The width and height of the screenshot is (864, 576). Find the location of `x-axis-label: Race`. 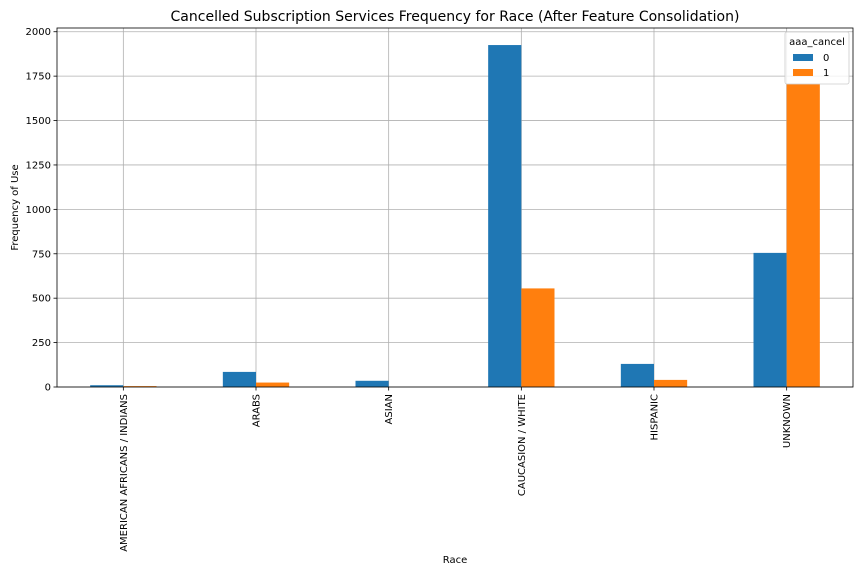

x-axis-label: Race is located at coordinates (455, 560).